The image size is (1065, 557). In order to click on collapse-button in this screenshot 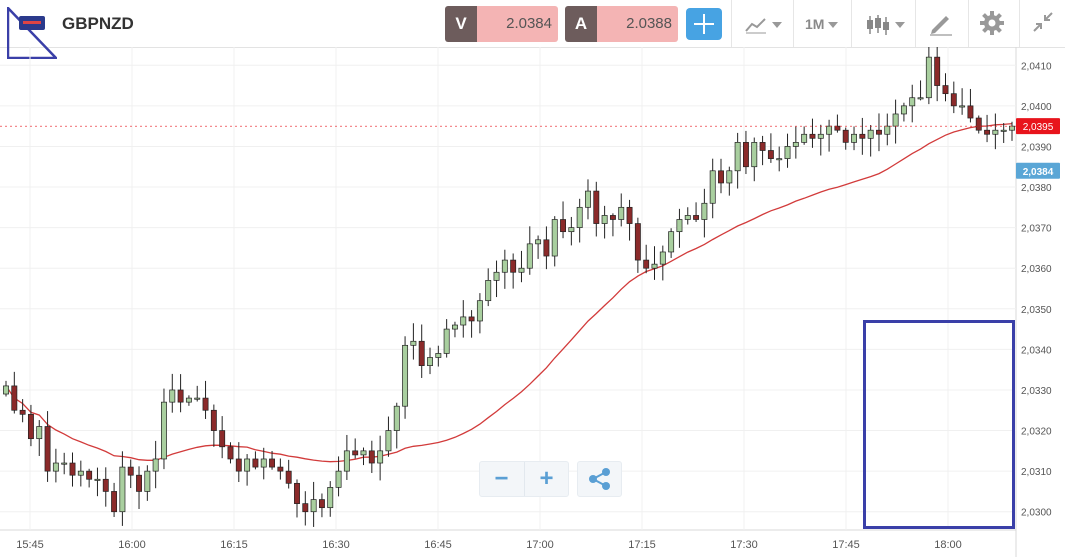, I will do `click(1043, 22)`.